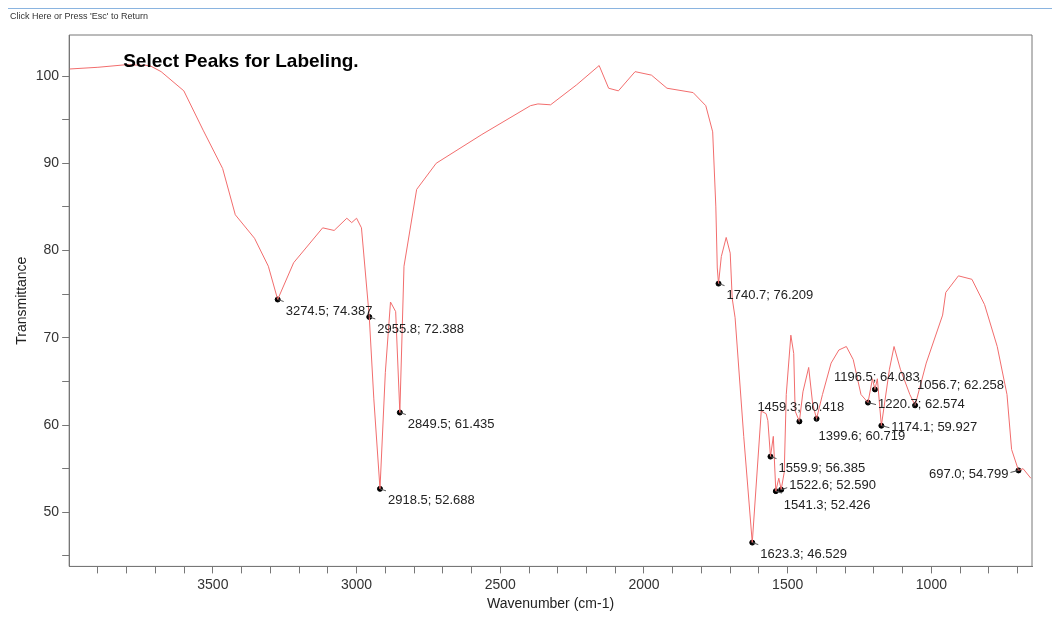 The image size is (1060, 628). Describe the element at coordinates (51, 423) in the screenshot. I see `y-tick-label: 60` at that location.